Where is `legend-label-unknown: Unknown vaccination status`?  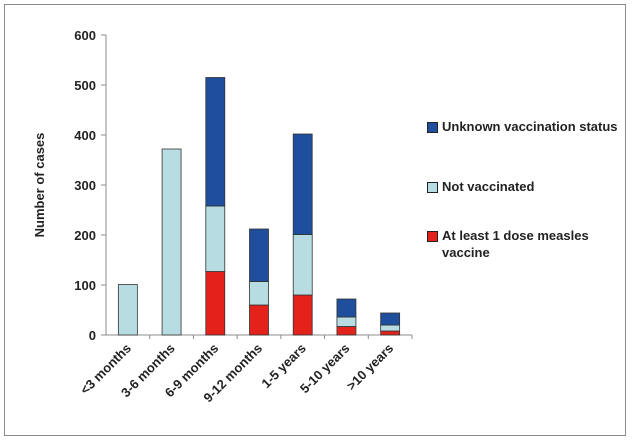
legend-label-unknown: Unknown vaccination status is located at coordinates (530, 126).